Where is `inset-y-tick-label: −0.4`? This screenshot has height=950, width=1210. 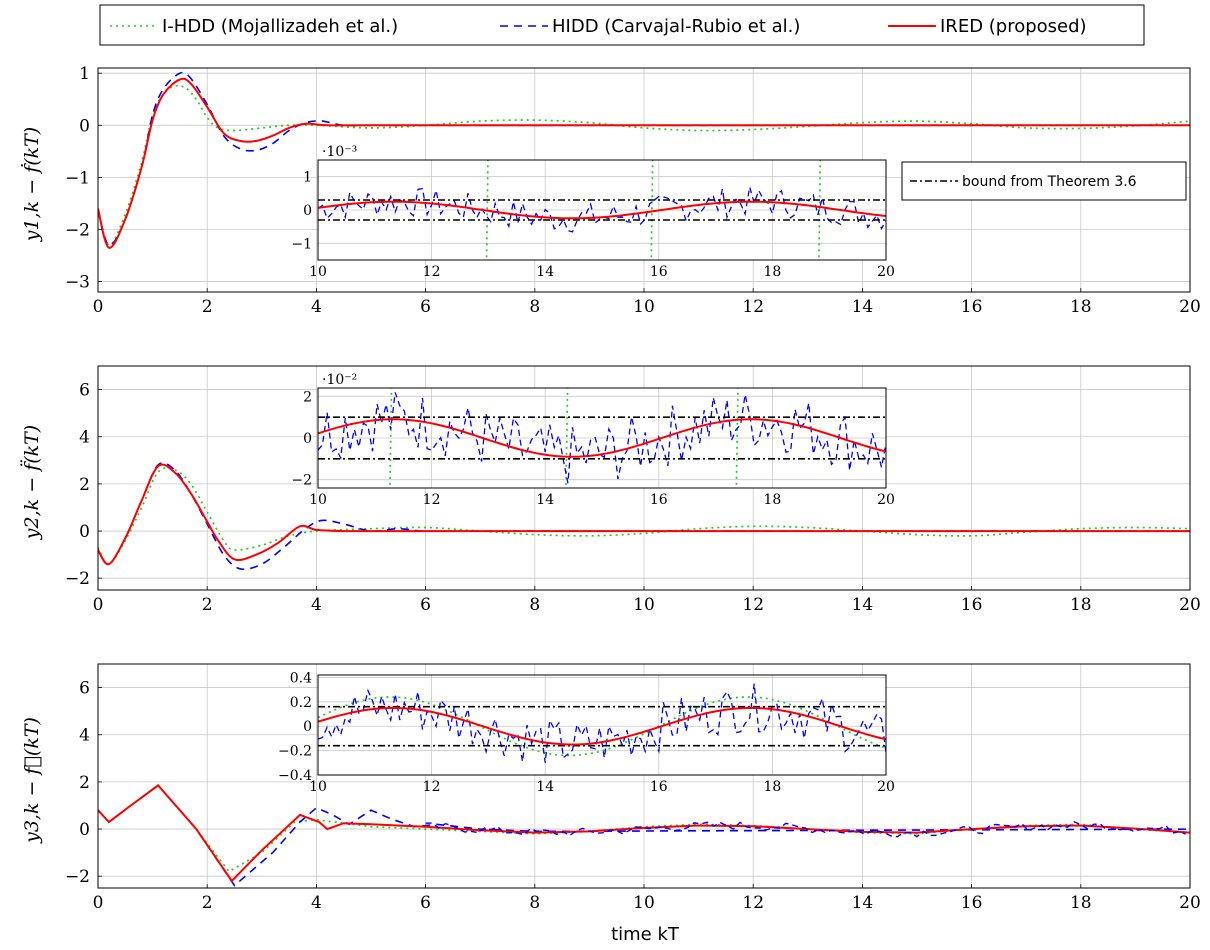 inset-y-tick-label: −0.4 is located at coordinates (295, 776).